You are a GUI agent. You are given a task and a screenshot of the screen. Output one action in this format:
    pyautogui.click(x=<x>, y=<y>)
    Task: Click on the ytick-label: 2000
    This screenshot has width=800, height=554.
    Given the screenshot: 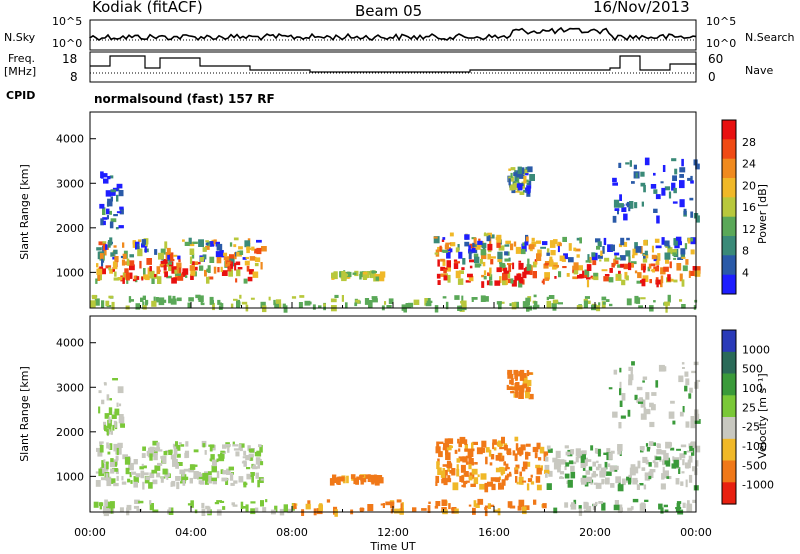 What is the action you would take?
    pyautogui.click(x=70, y=228)
    